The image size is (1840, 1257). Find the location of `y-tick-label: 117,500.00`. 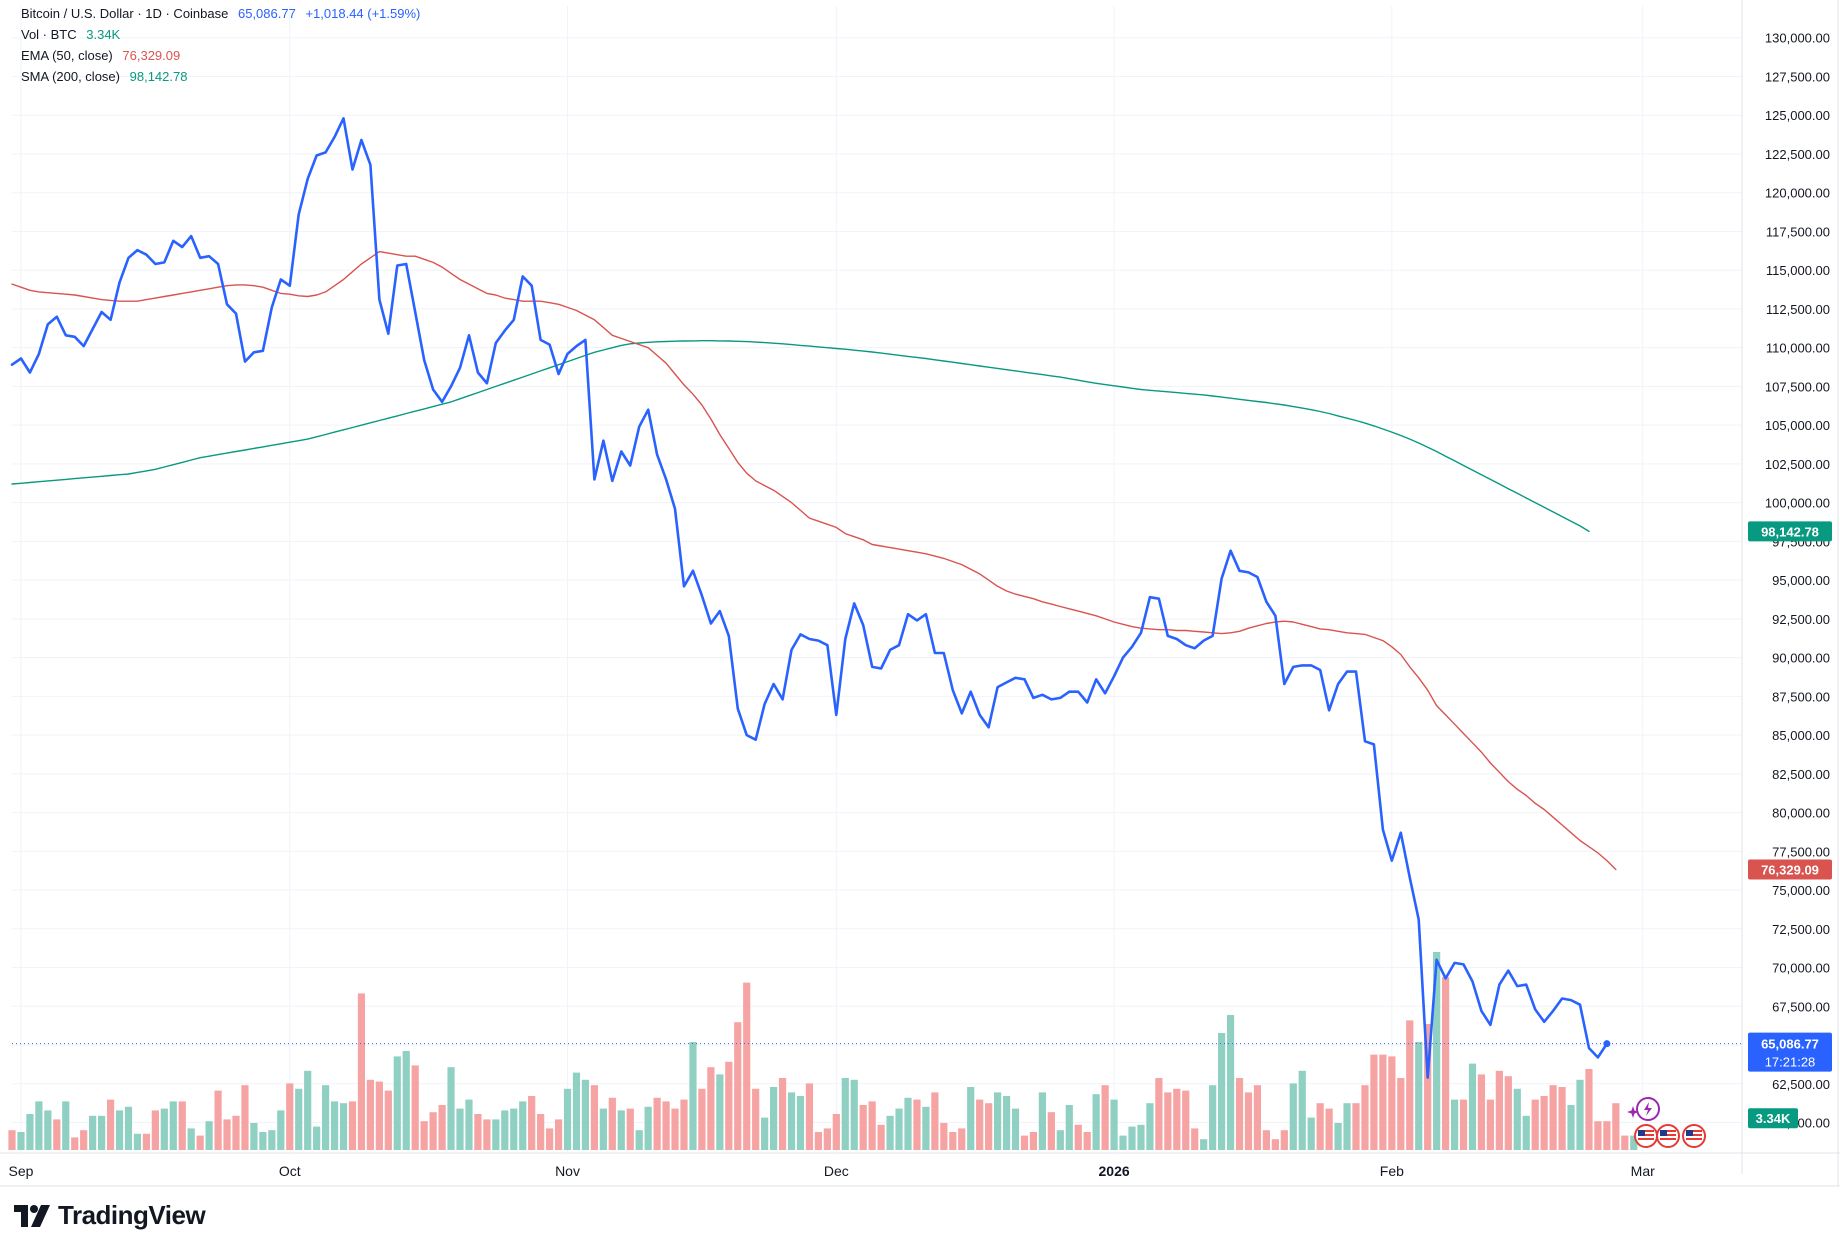

y-tick-label: 117,500.00 is located at coordinates (1798, 231).